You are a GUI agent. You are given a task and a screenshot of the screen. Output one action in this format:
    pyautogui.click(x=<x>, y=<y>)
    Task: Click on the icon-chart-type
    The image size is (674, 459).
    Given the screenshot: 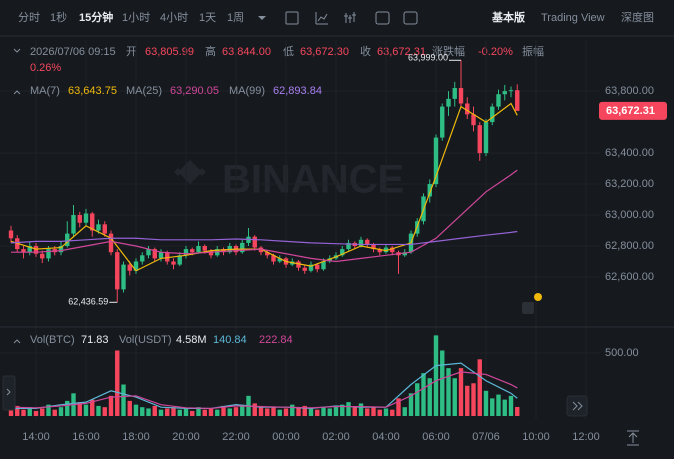 What is the action you would take?
    pyautogui.click(x=350, y=17)
    